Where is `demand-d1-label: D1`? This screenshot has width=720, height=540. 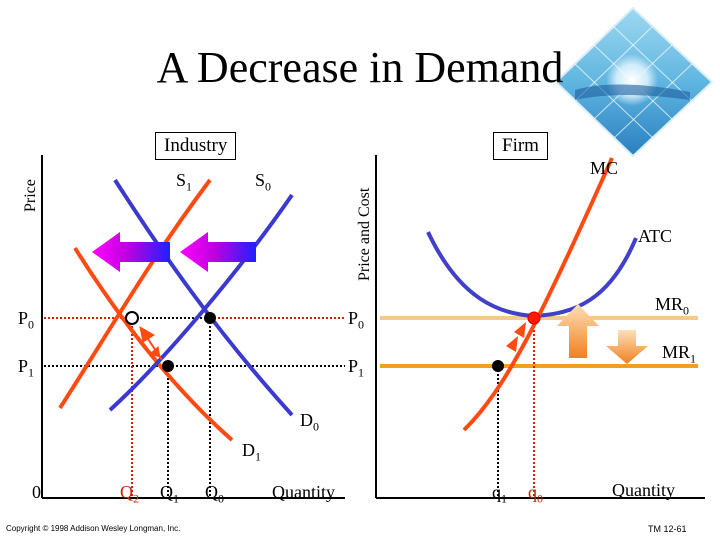
demand-d1-label: D1 is located at coordinates (251, 452).